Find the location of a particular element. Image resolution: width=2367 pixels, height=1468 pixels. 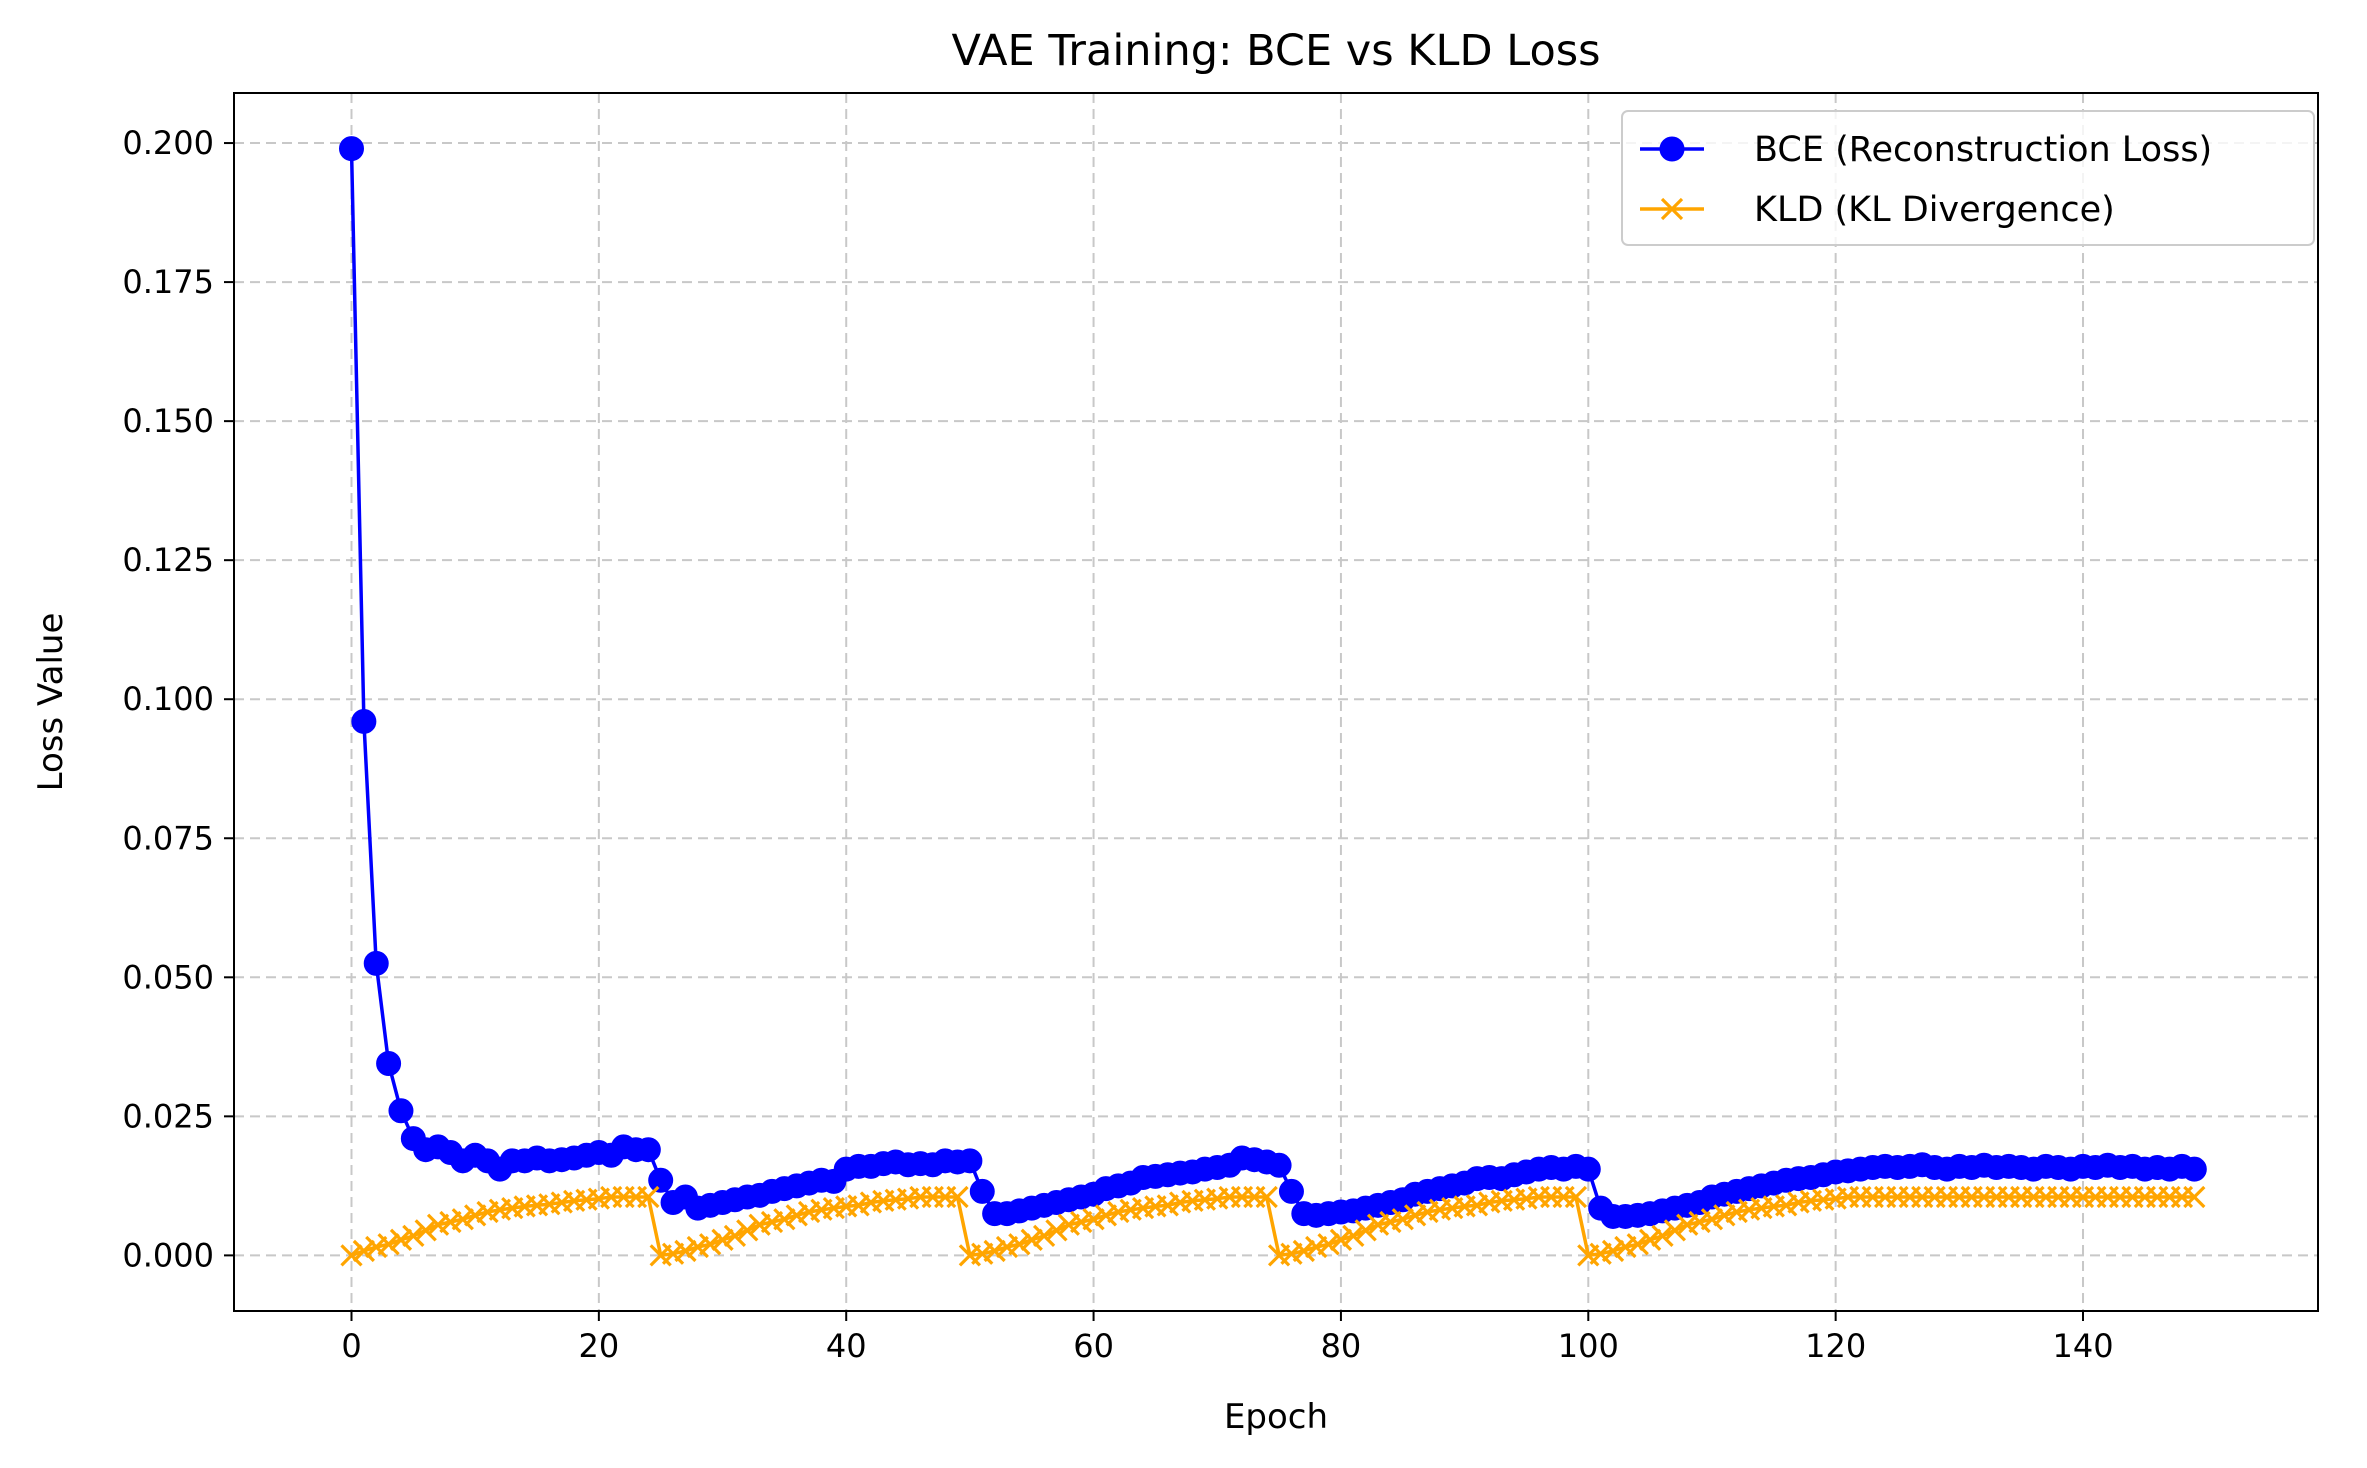

legend-label-bce: BCE (Reconstruction Loss) is located at coordinates (1983, 150).